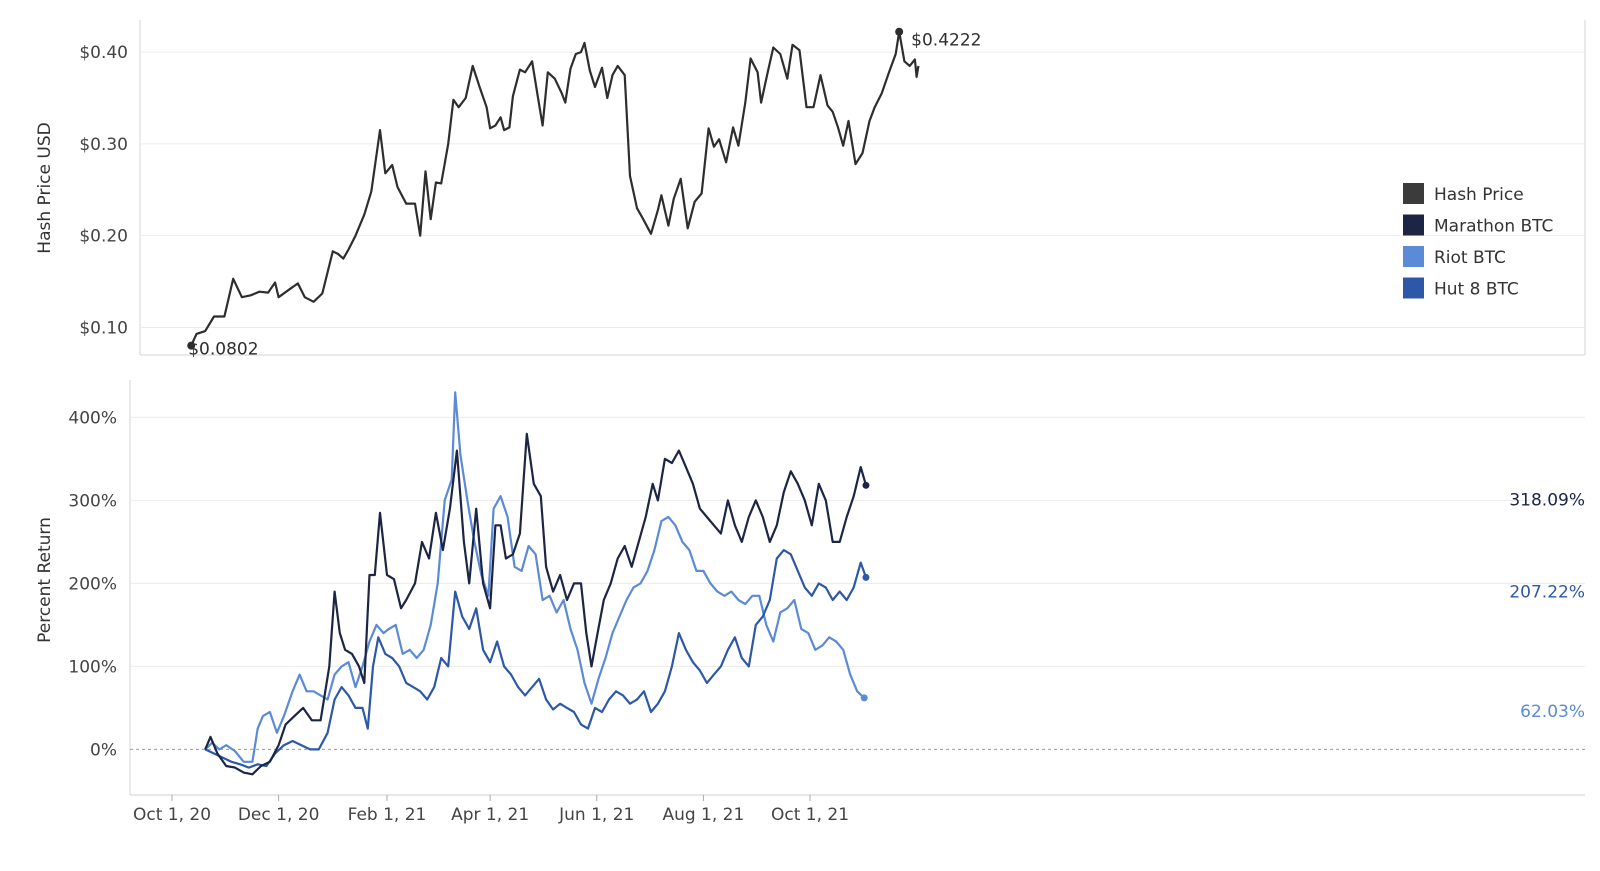 The height and width of the screenshot is (871, 1600). I want to click on bottom-y-tick-label: 400%, so click(92, 418).